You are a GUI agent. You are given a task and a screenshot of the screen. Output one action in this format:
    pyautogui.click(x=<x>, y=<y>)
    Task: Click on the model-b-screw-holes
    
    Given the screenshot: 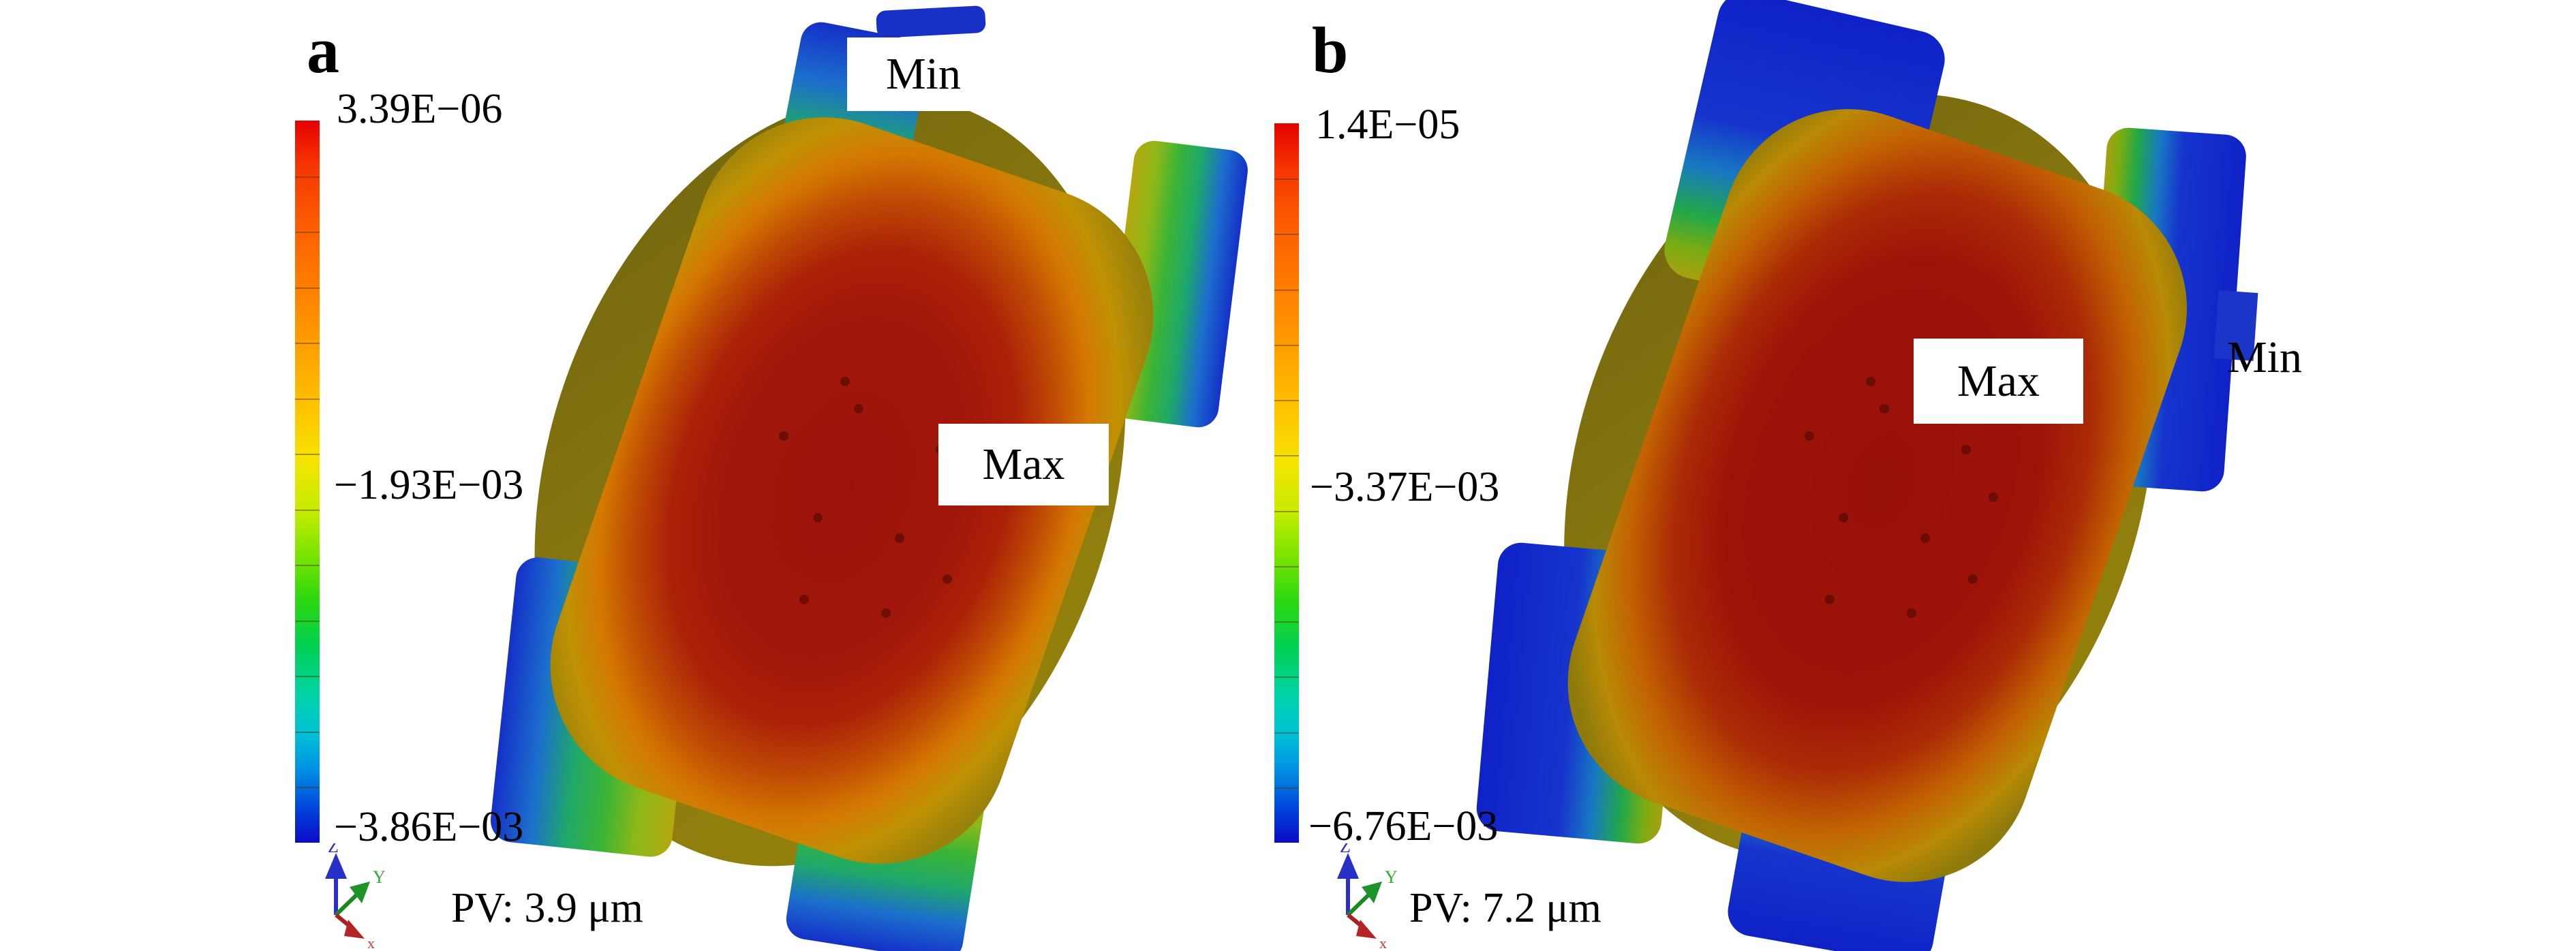 What is the action you would take?
    pyautogui.click(x=1901, y=498)
    